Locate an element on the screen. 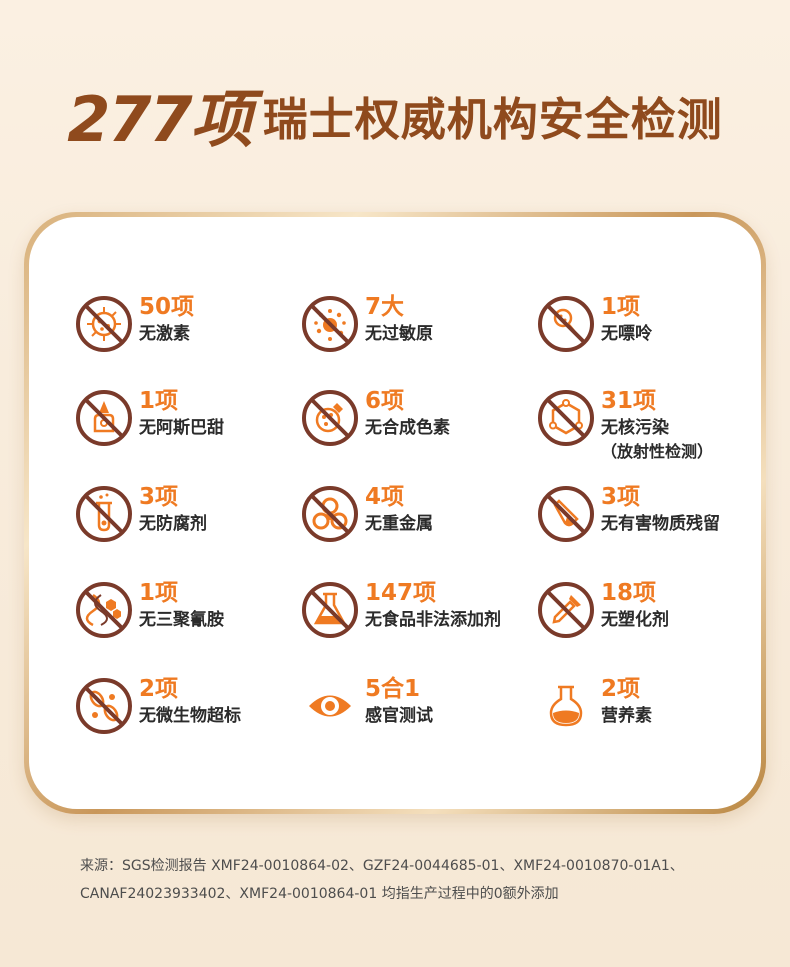  item-preservative: 3项 无防腐剂 is located at coordinates (190, 524).